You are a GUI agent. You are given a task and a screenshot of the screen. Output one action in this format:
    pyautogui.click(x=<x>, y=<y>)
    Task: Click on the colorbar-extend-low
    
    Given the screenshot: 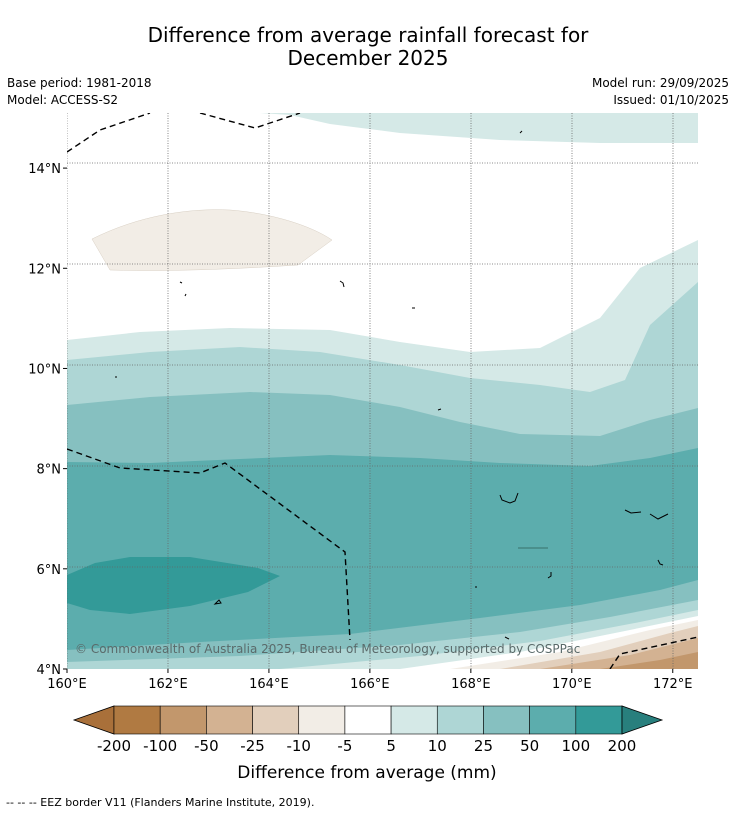 What is the action you would take?
    pyautogui.click(x=93, y=720)
    